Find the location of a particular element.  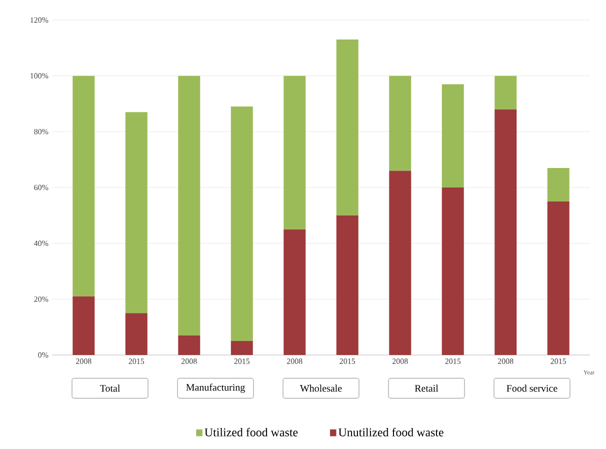

text: Retail is located at coordinates (426, 388).